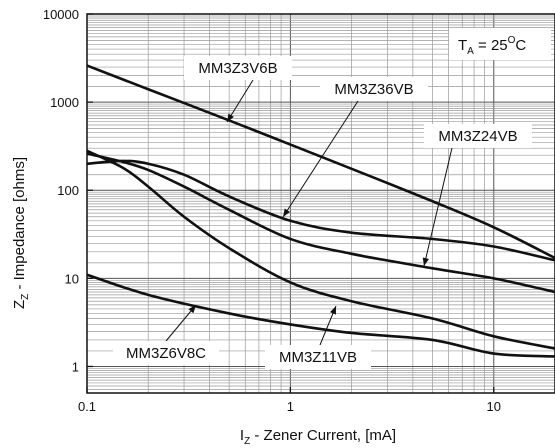 The width and height of the screenshot is (555, 448). I want to click on x-tick-label: 0.1, so click(87, 406).